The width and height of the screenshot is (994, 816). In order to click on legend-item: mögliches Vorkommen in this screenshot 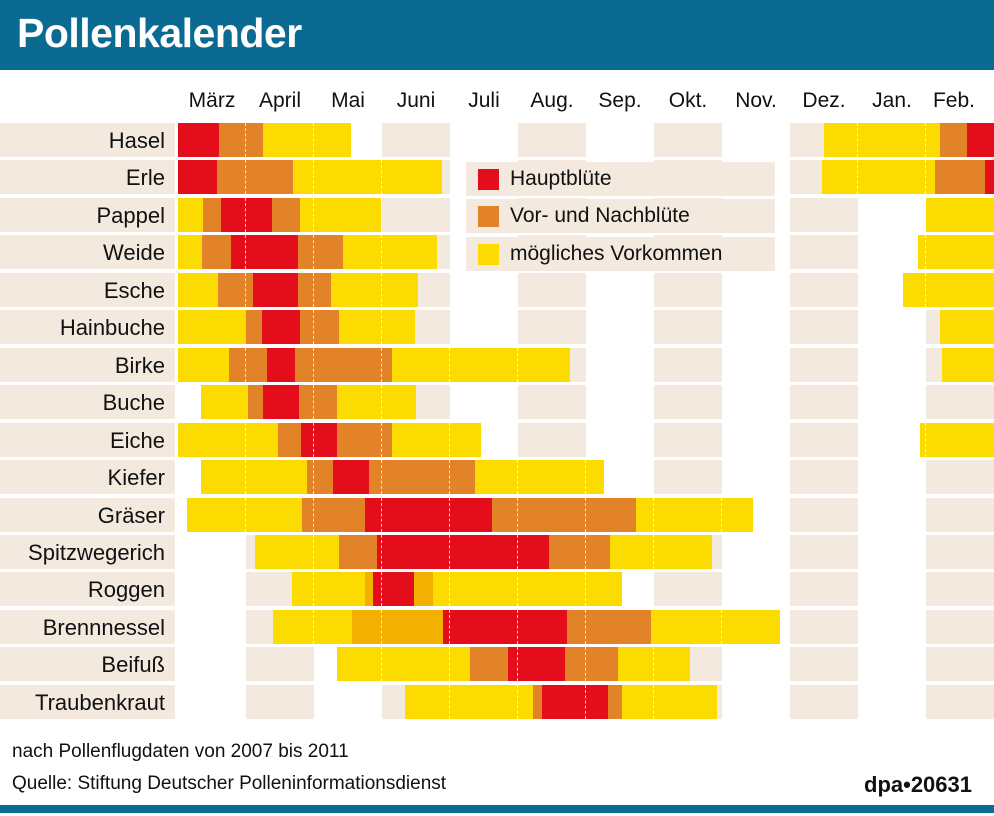, I will do `click(620, 253)`.